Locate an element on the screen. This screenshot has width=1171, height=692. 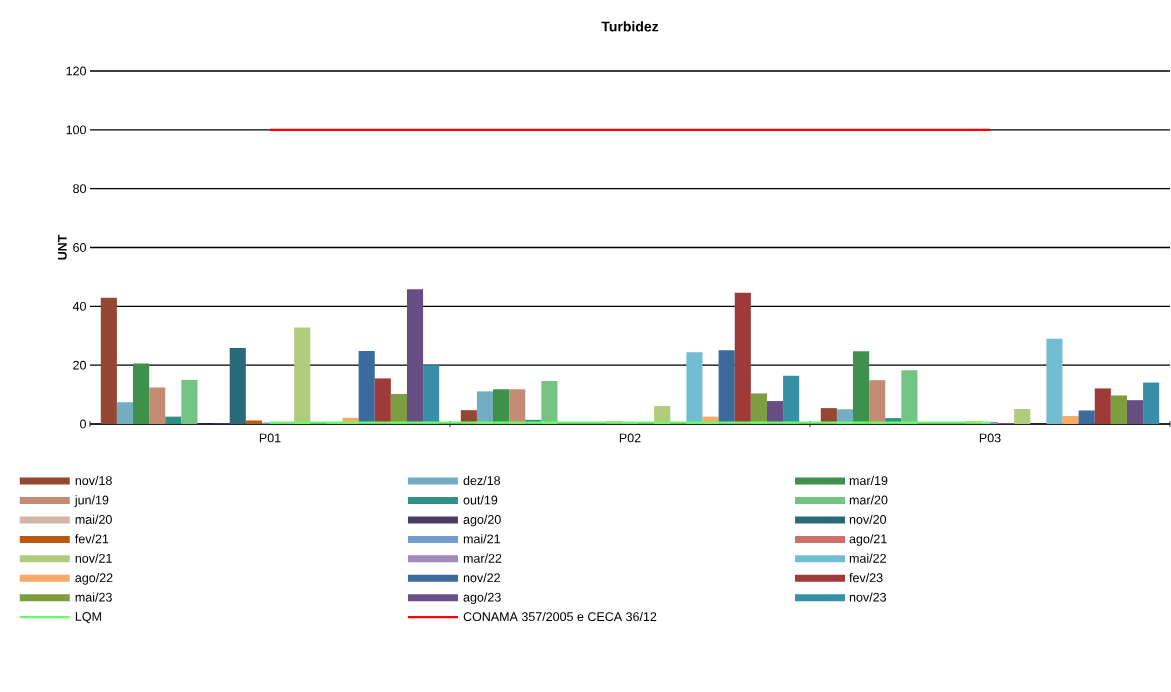
legend-label: nov/22 is located at coordinates (481, 578).